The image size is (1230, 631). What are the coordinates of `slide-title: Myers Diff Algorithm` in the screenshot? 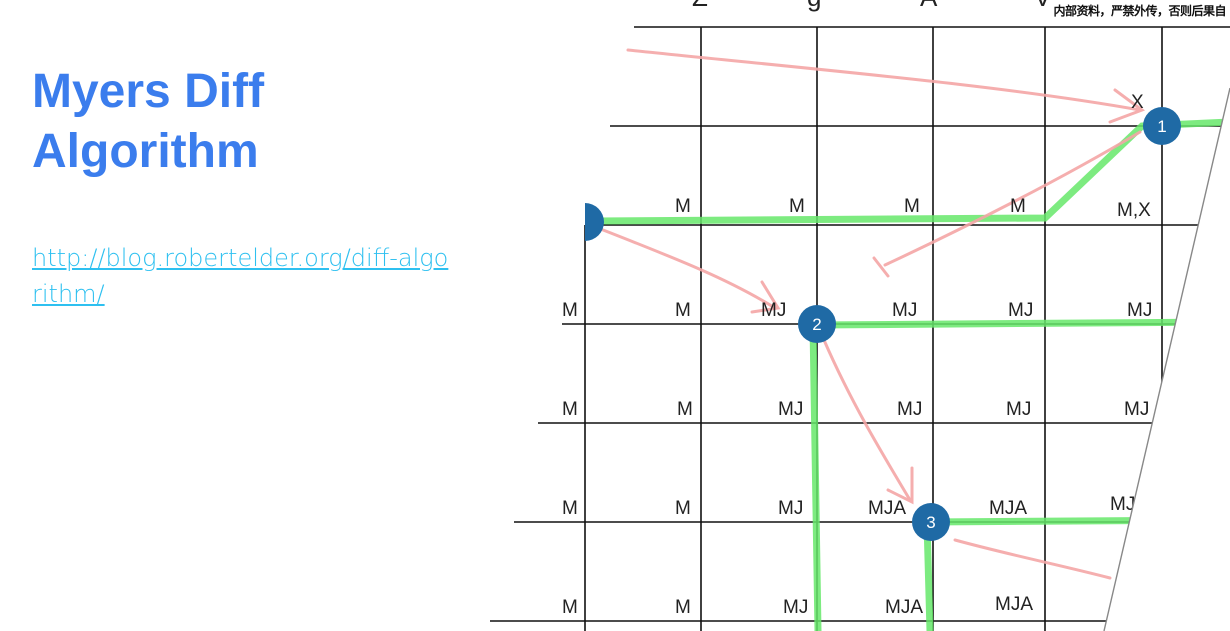 It's located at (148, 122).